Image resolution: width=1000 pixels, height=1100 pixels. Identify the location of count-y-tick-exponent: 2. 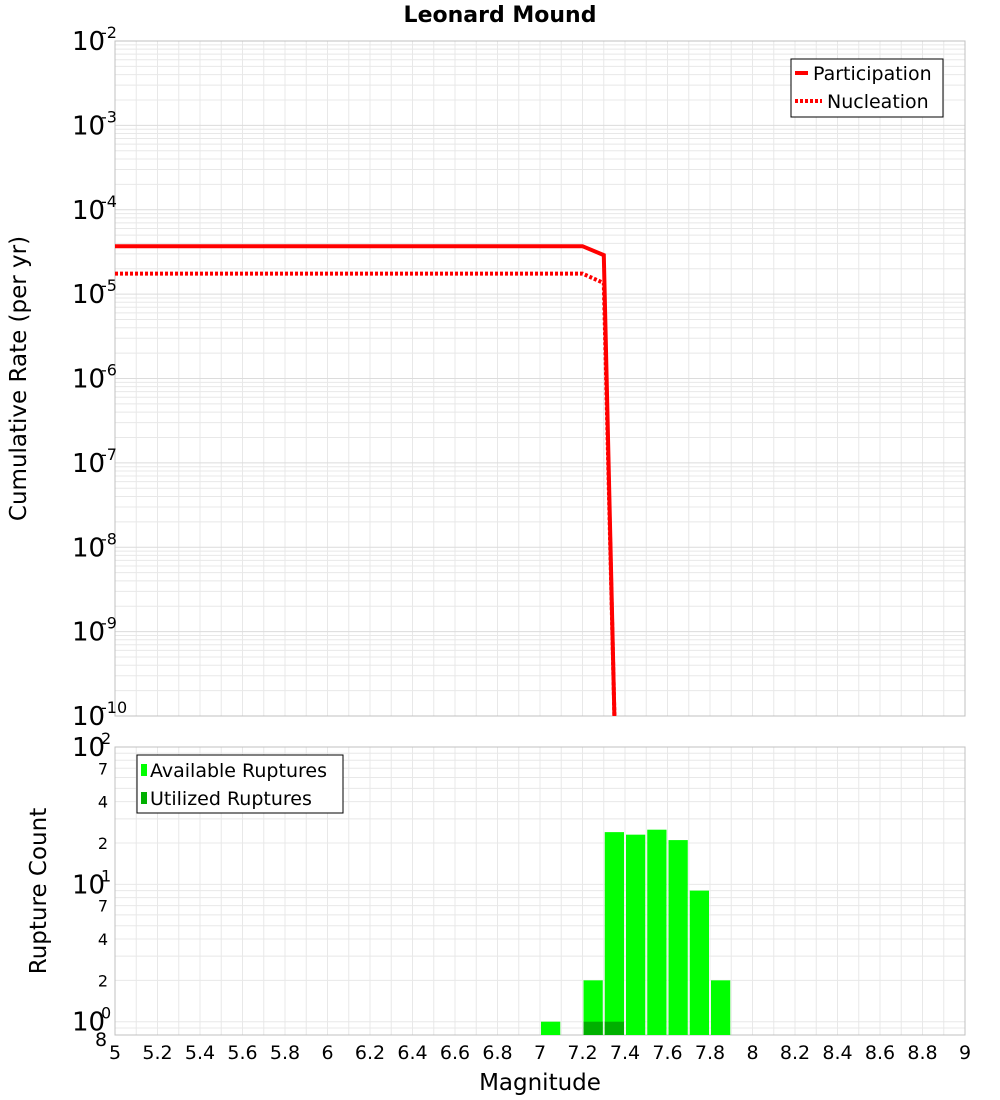
(106, 738).